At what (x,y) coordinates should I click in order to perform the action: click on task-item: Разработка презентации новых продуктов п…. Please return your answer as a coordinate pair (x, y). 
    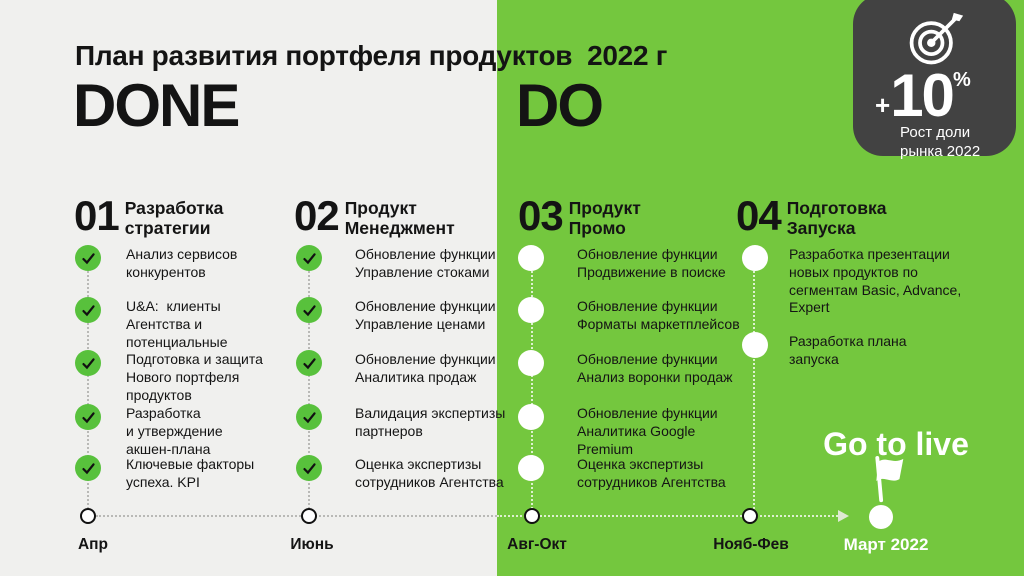
    Looking at the image, I should click on (851, 281).